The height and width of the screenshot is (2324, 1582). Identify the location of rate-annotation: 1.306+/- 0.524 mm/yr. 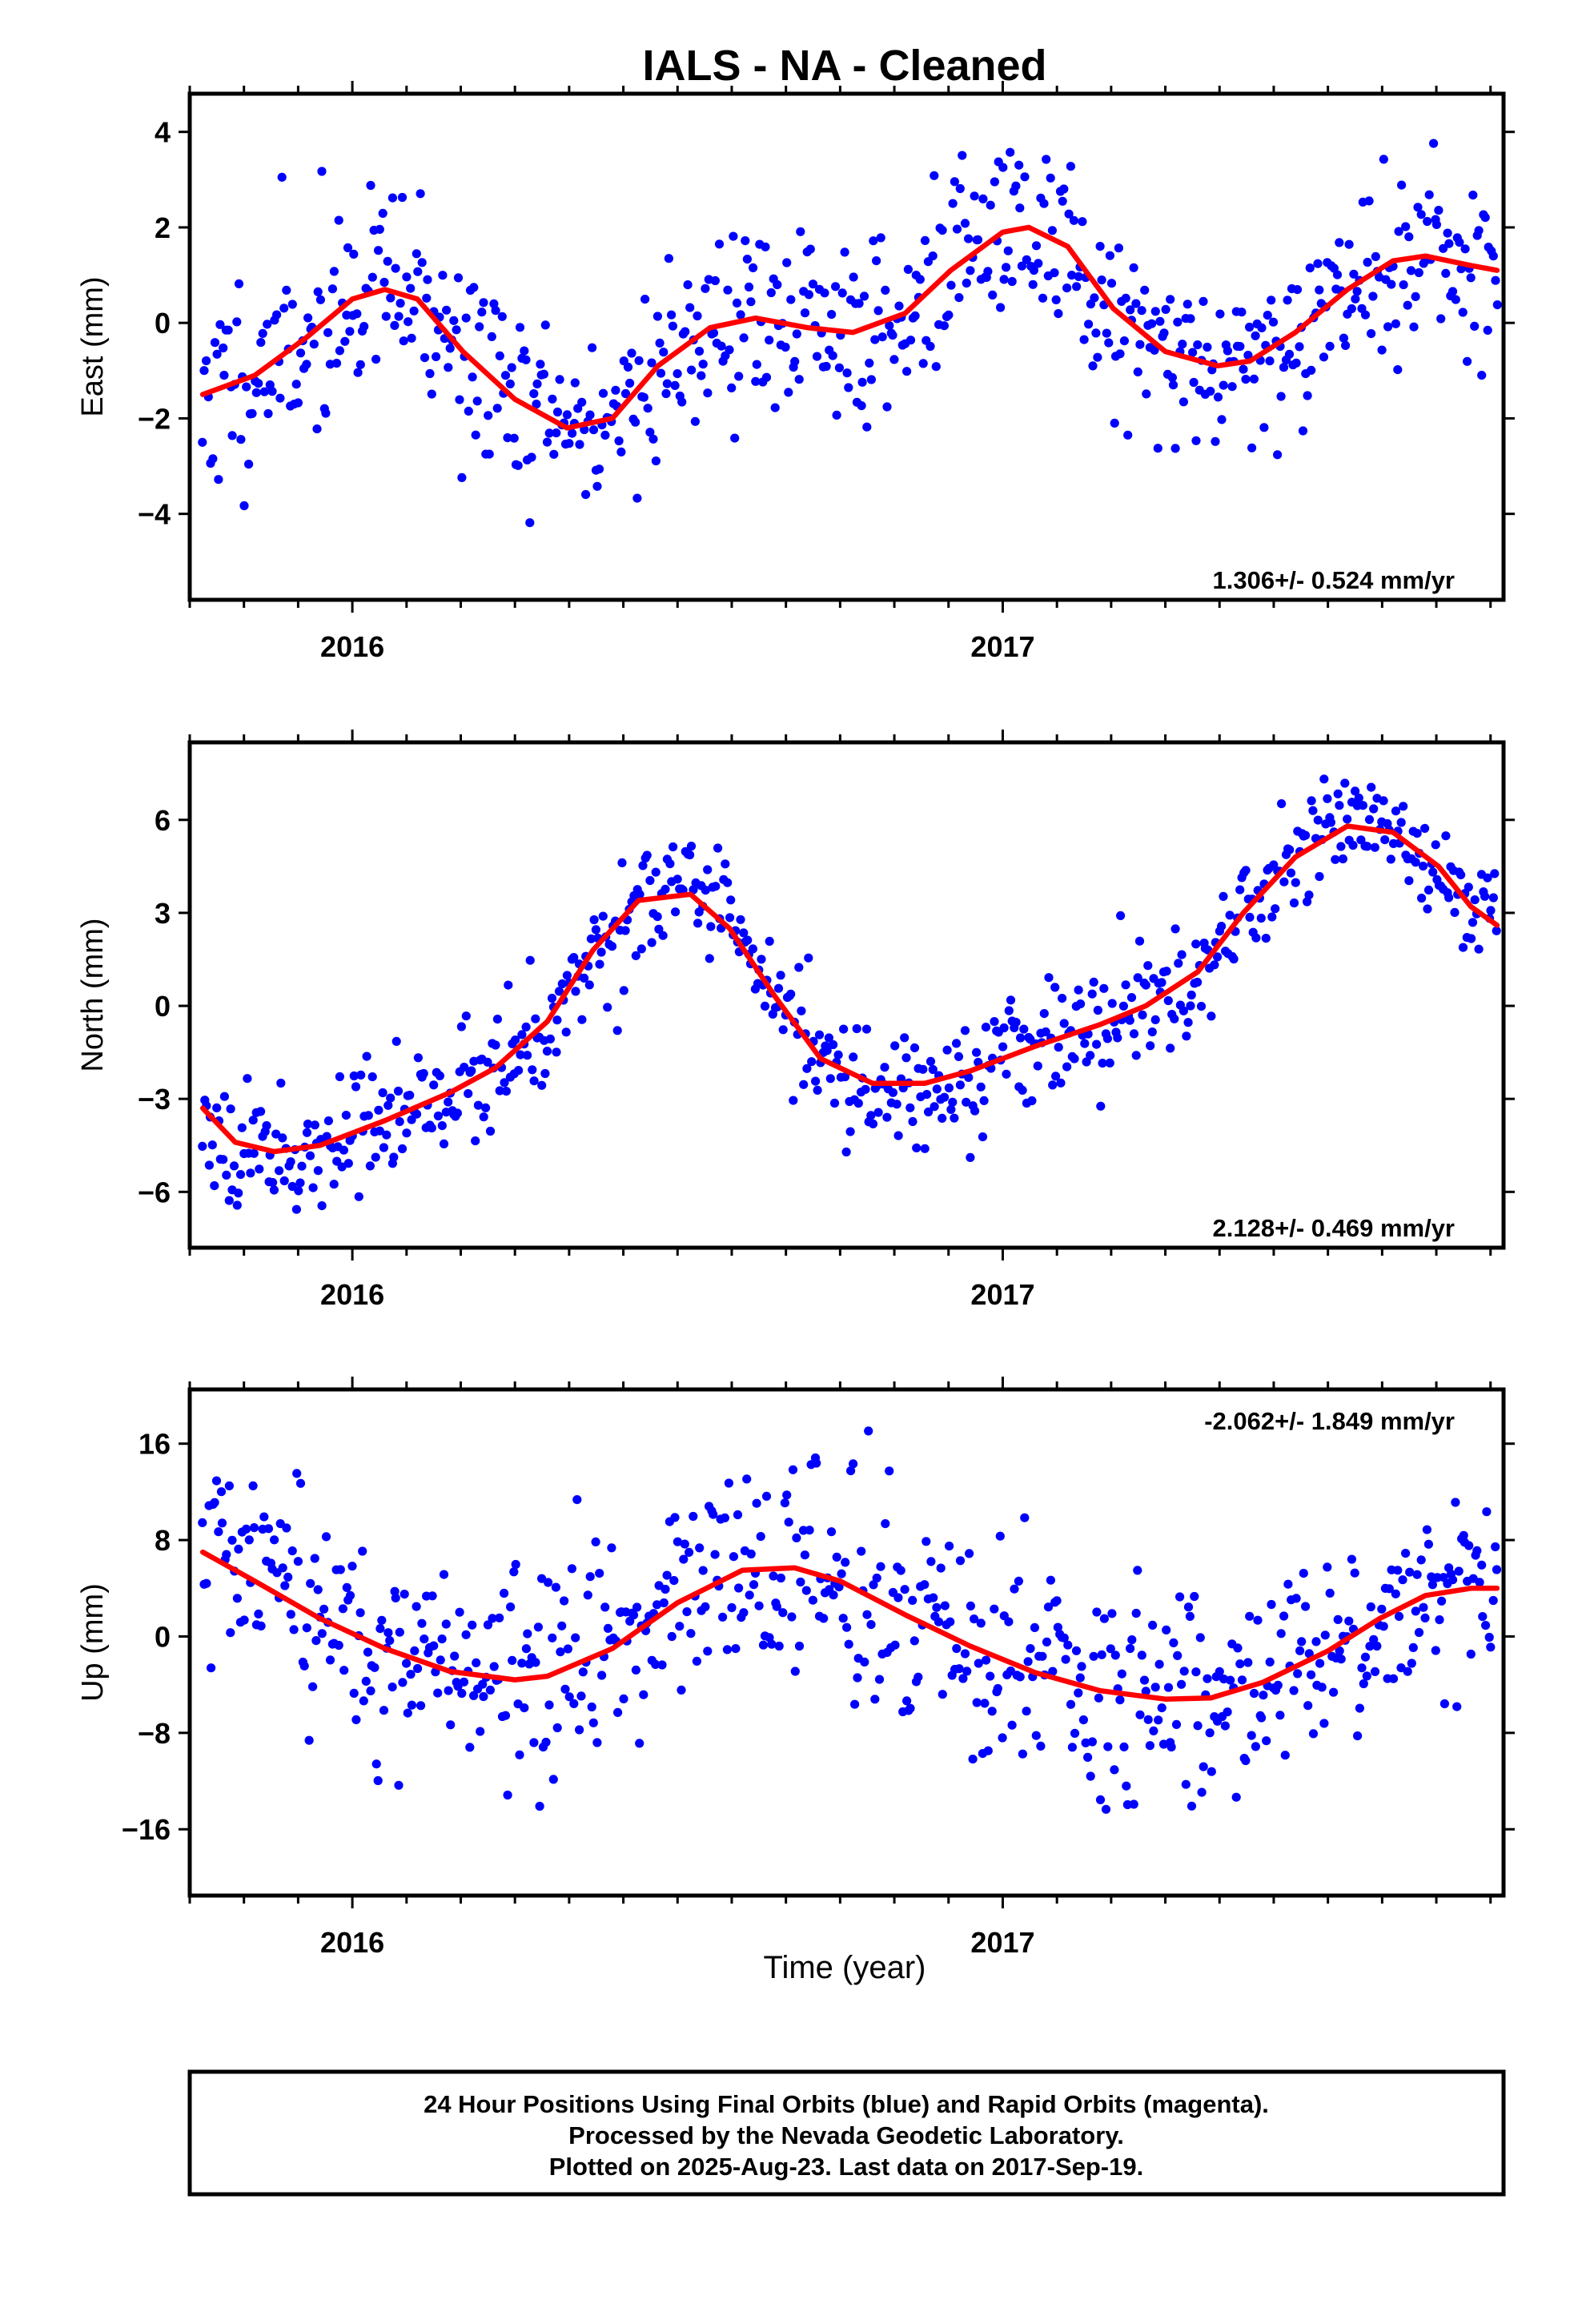
(1334, 580).